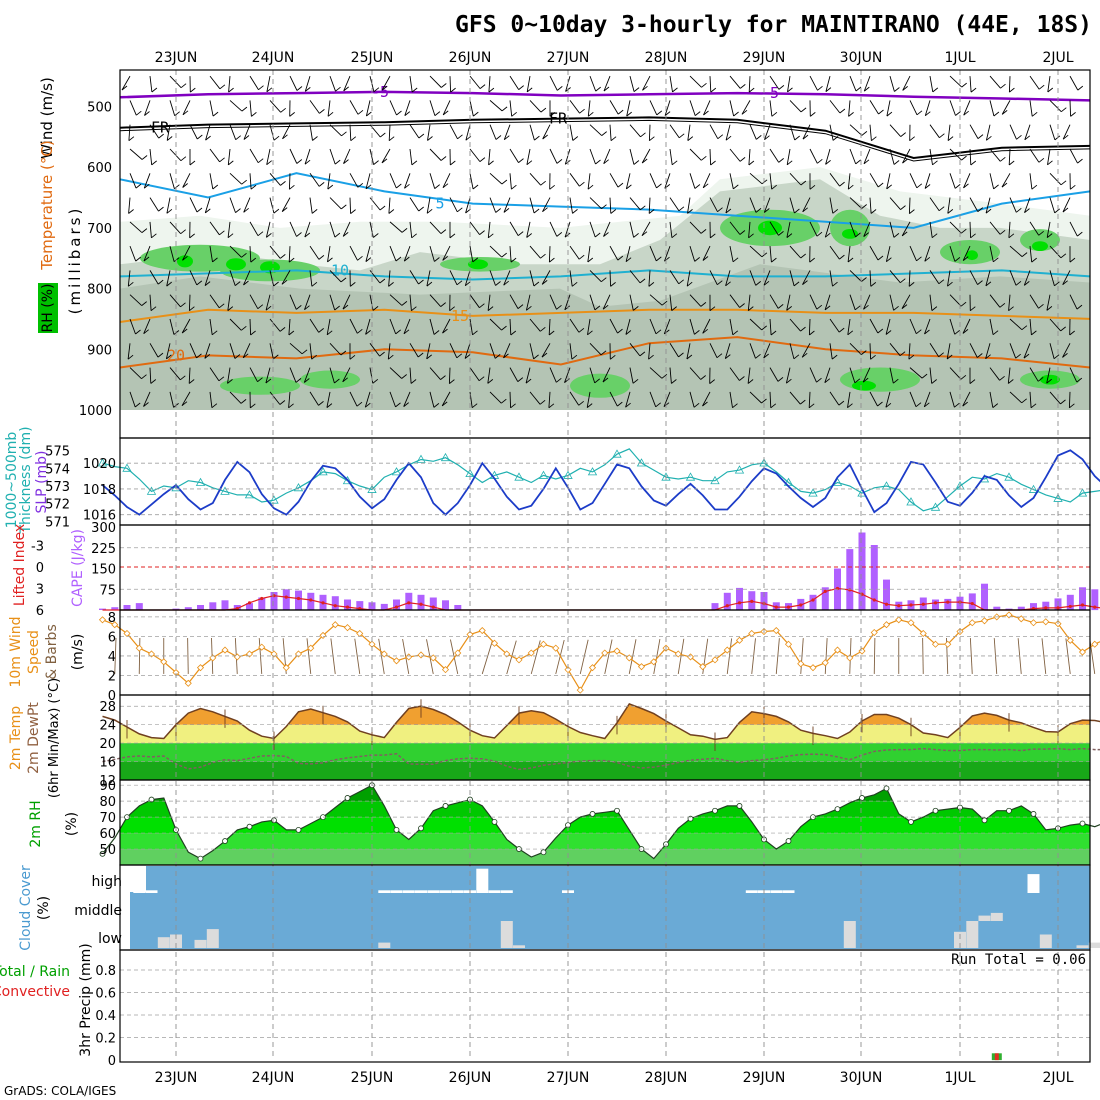 Image resolution: width=1100 pixels, height=1100 pixels. Describe the element at coordinates (470, 58) in the screenshot. I see `date-label-top: 26JUN` at that location.